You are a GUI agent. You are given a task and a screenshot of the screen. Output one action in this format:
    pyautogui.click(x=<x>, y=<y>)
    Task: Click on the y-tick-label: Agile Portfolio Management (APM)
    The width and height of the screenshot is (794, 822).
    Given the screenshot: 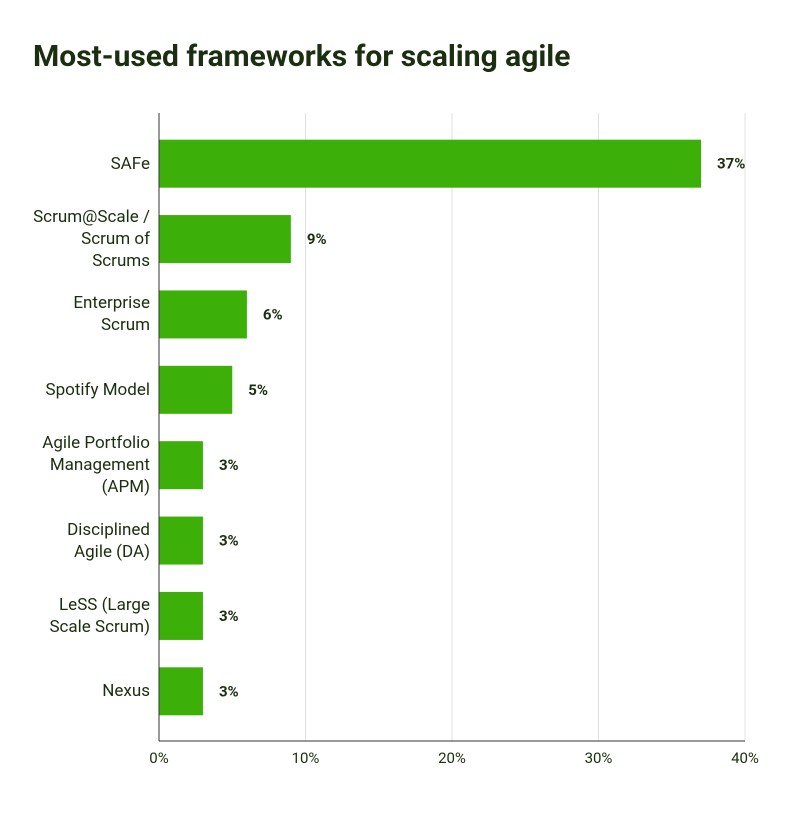 What is the action you would take?
    pyautogui.click(x=96, y=465)
    